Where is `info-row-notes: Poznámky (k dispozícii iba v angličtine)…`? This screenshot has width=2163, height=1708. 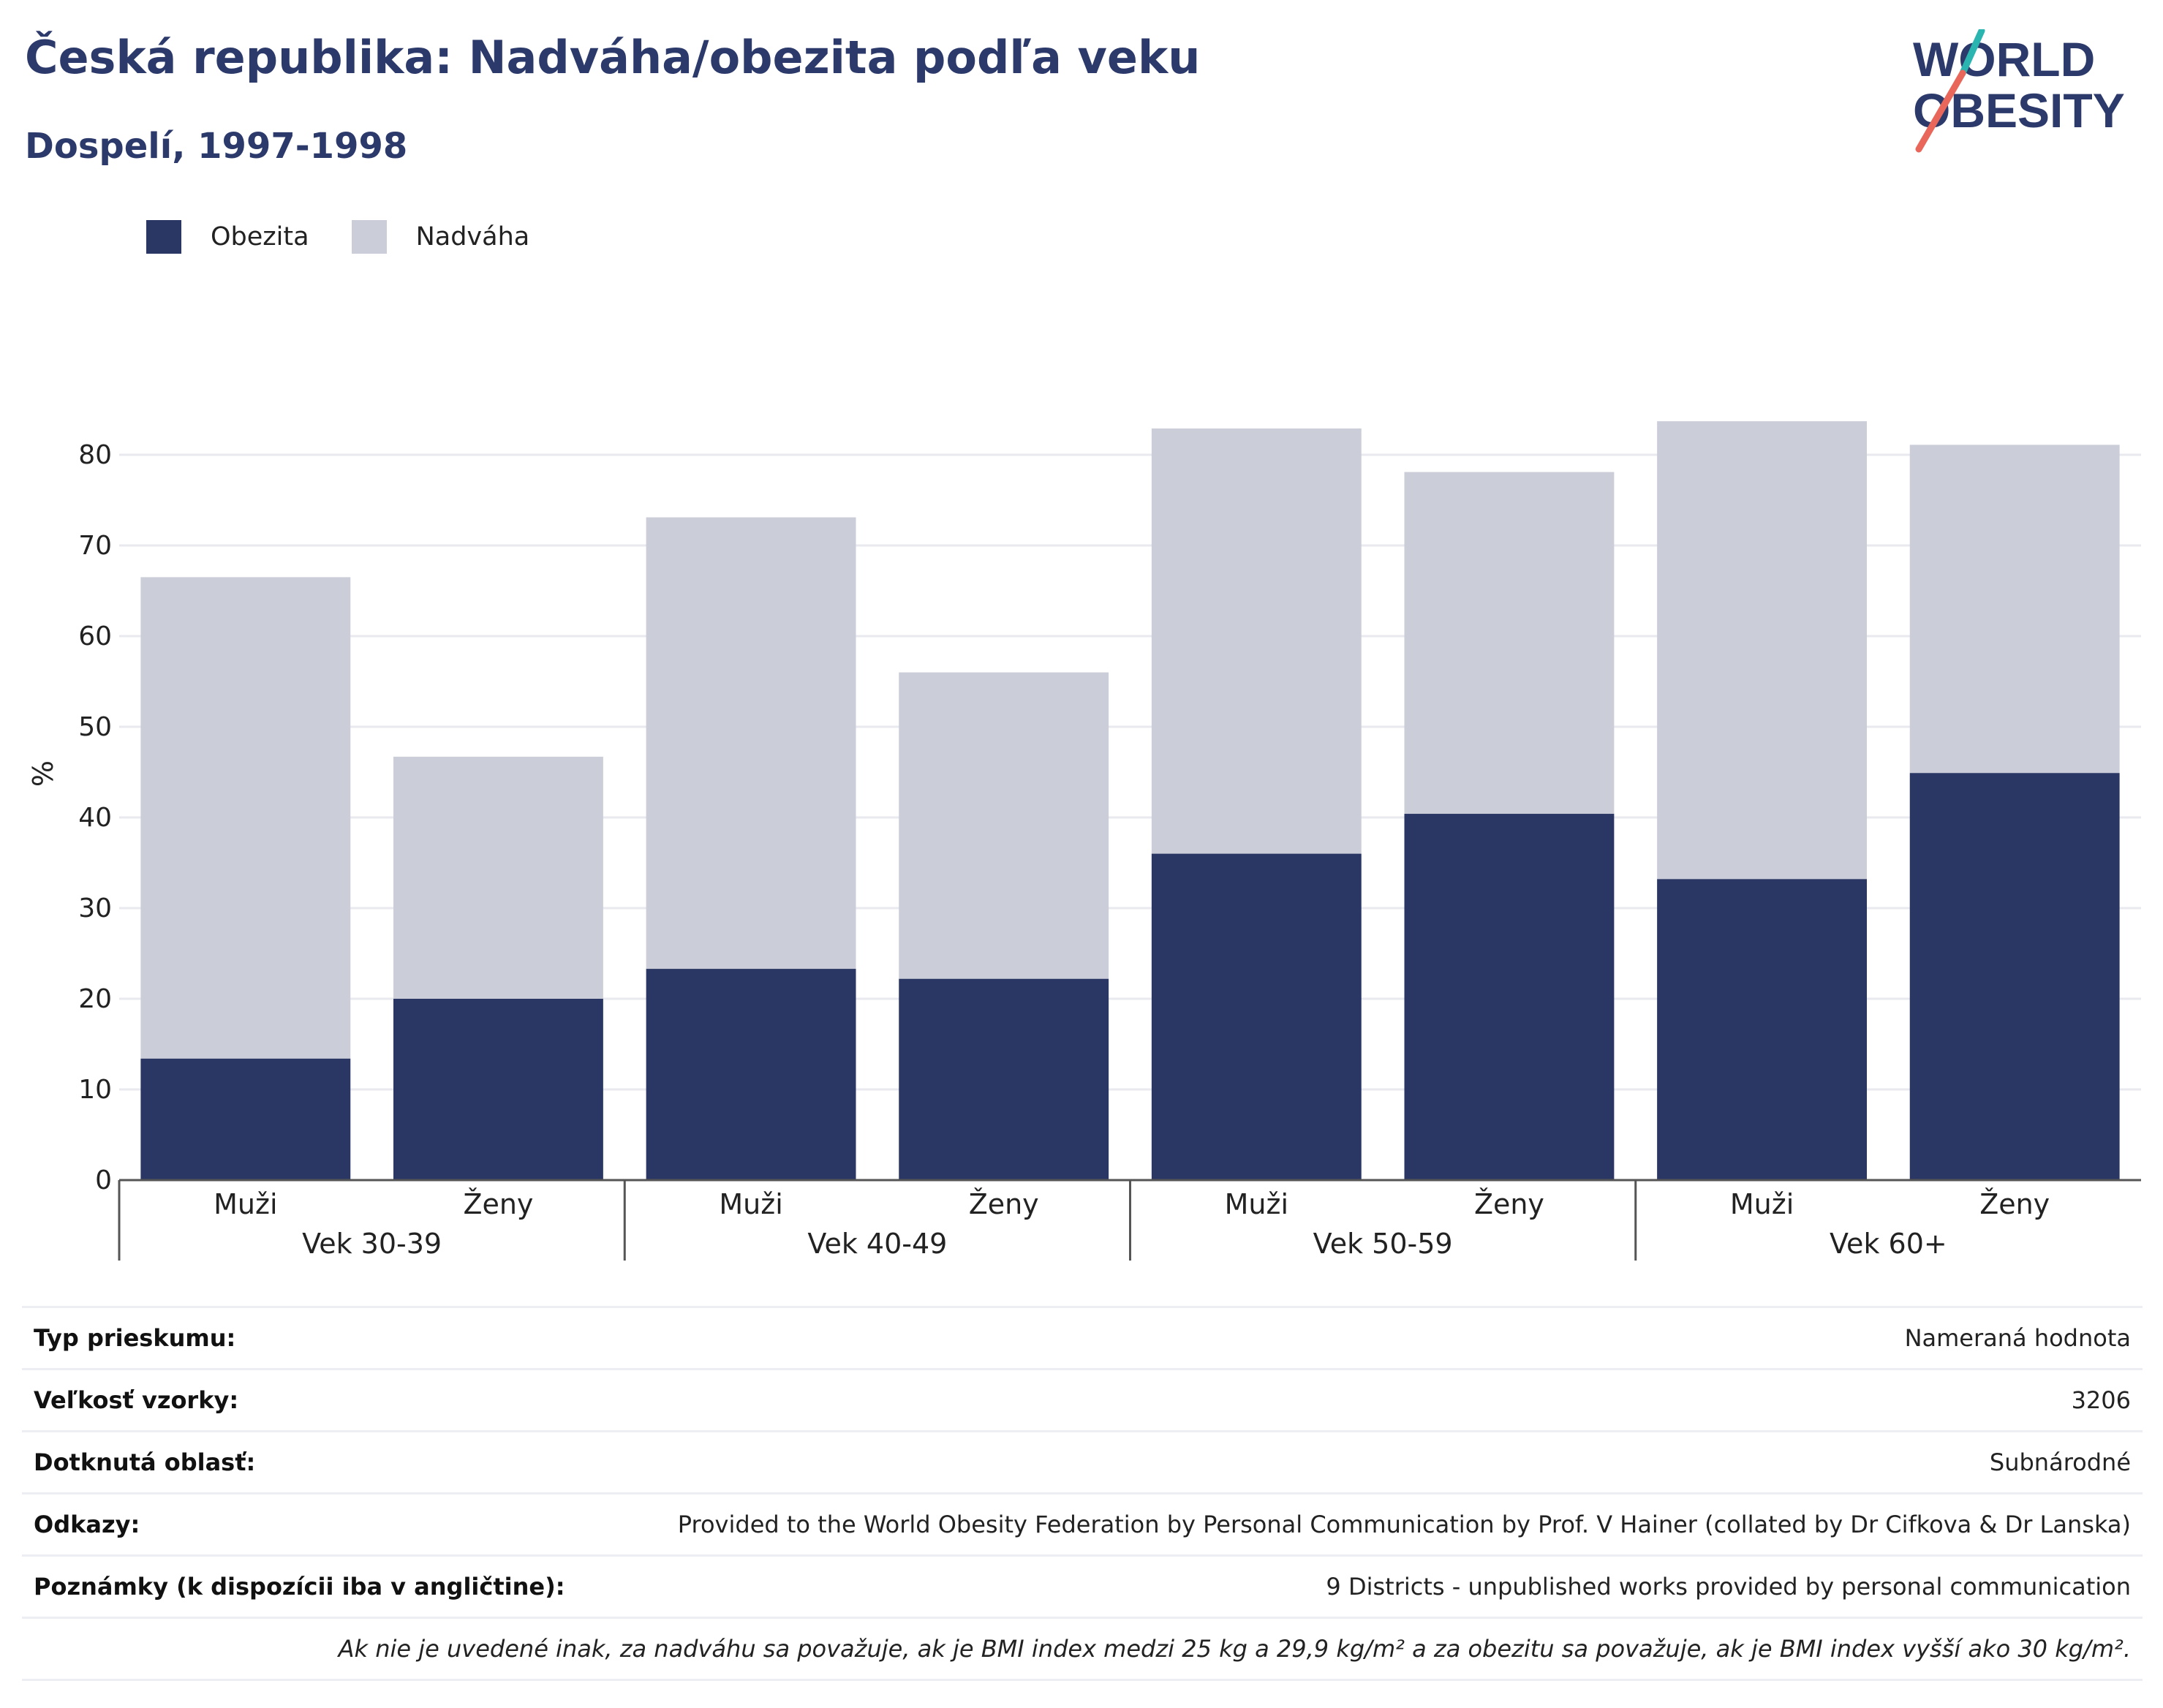
info-row-notes: Poznámky (k dispozícii iba v angličtine)… is located at coordinates (1082, 1588).